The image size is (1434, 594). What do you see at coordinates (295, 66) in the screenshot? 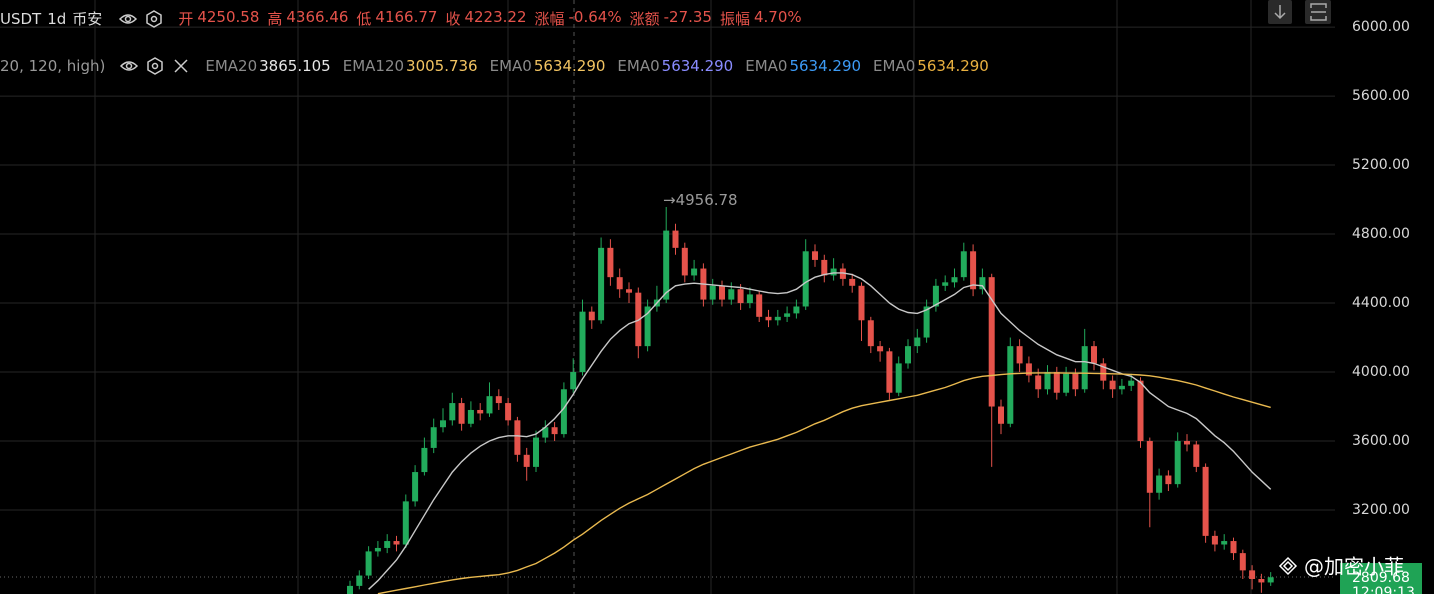
I see `legend-value: 3865.105` at bounding box center [295, 66].